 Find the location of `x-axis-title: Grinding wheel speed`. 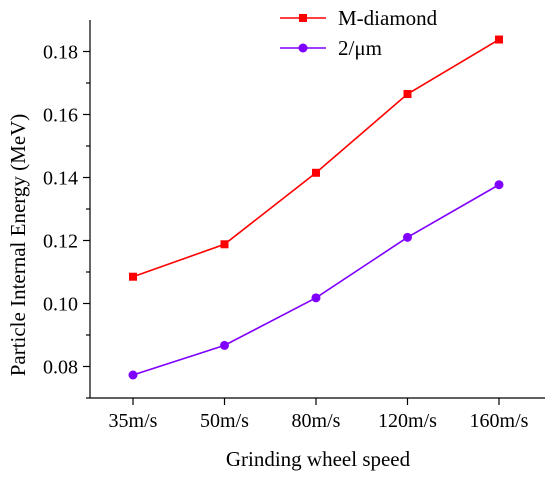

x-axis-title: Grinding wheel speed is located at coordinates (318, 459).